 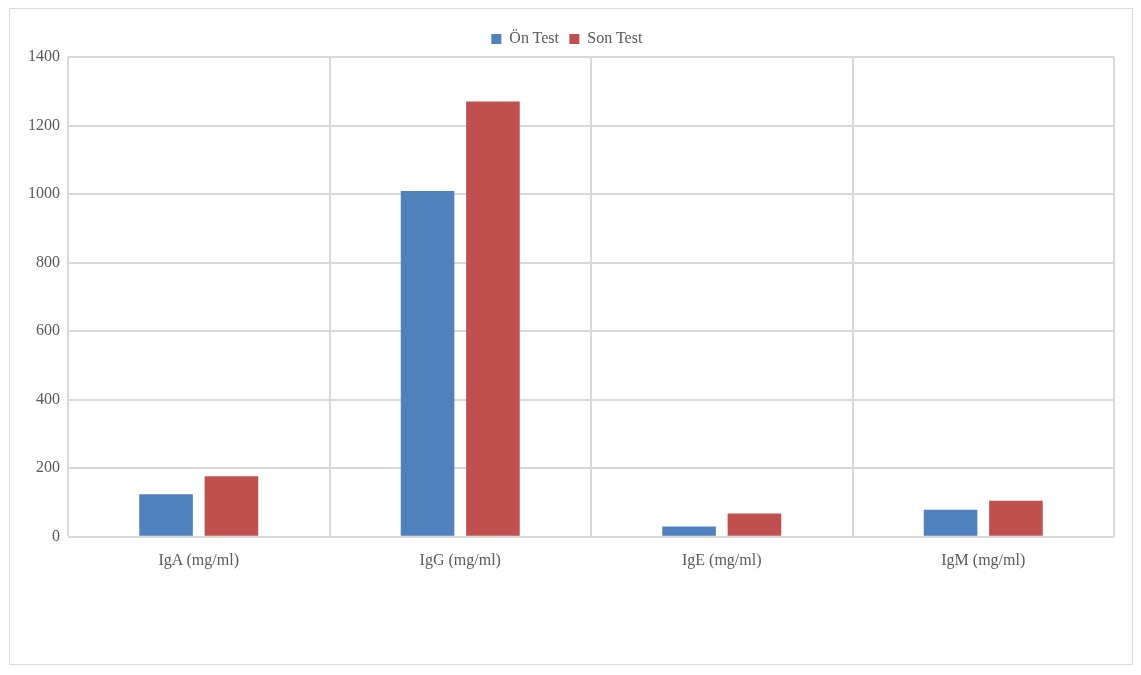 What do you see at coordinates (48, 261) in the screenshot?
I see `y-tick-label: 800` at bounding box center [48, 261].